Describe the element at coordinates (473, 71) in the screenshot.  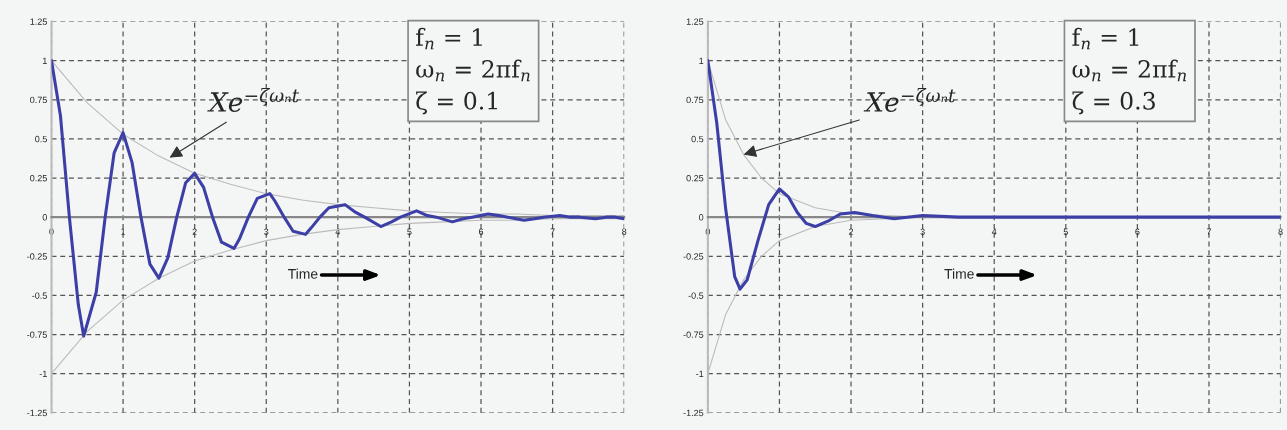
I see `text: f$_{n}$ = 1 ω$_{n}$ = 2πf$_{n}$ ζ = 0.1` at that location.